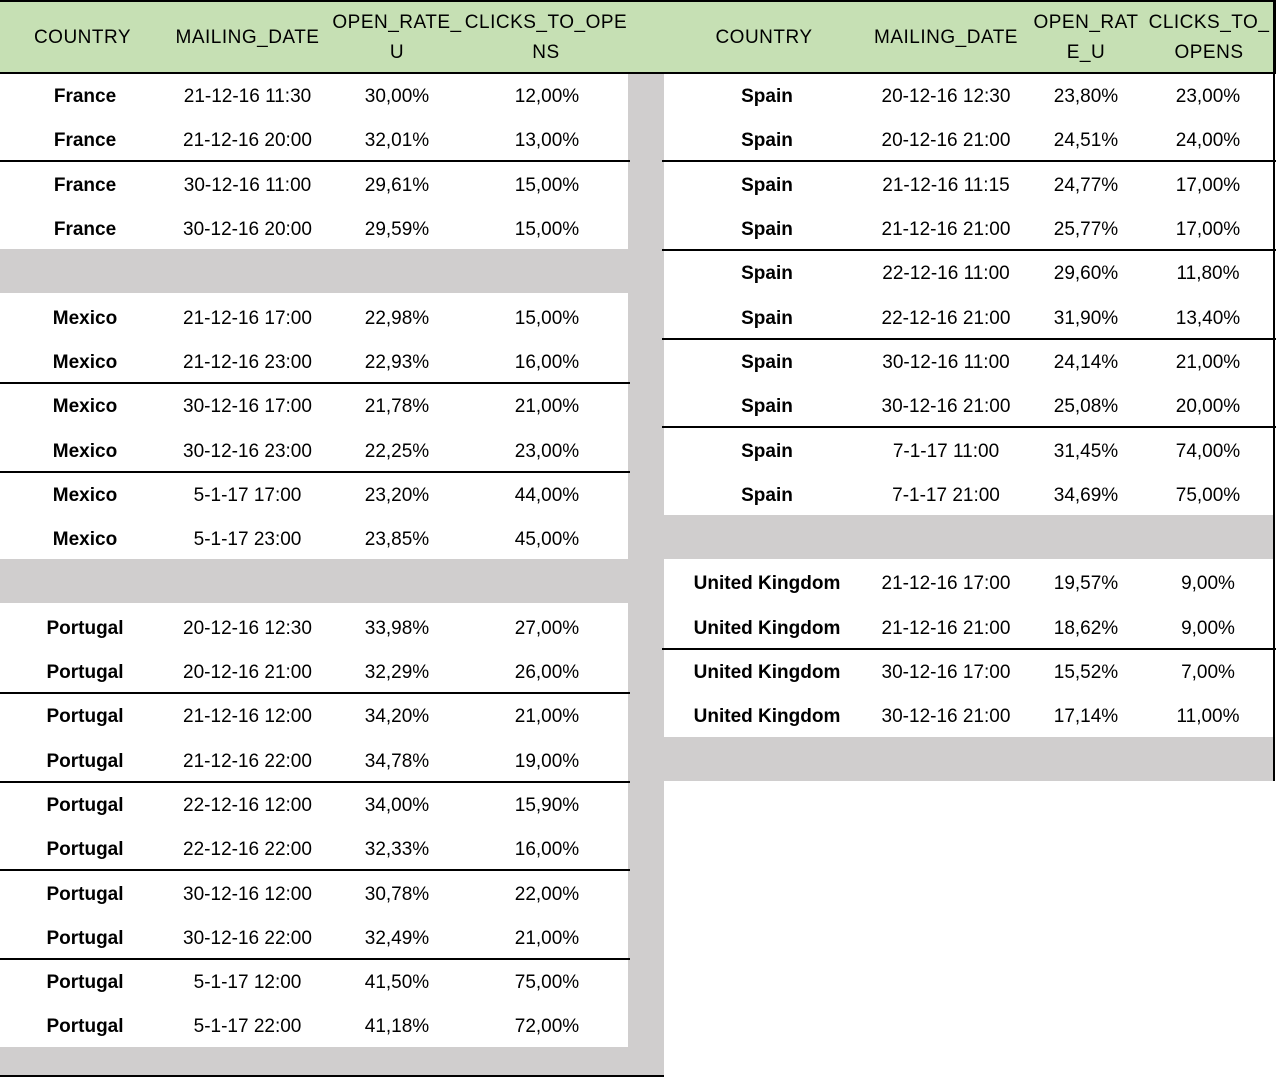 The width and height of the screenshot is (1276, 1079). What do you see at coordinates (946, 96) in the screenshot?
I see `cell-date: 20-12-16 12:30` at bounding box center [946, 96].